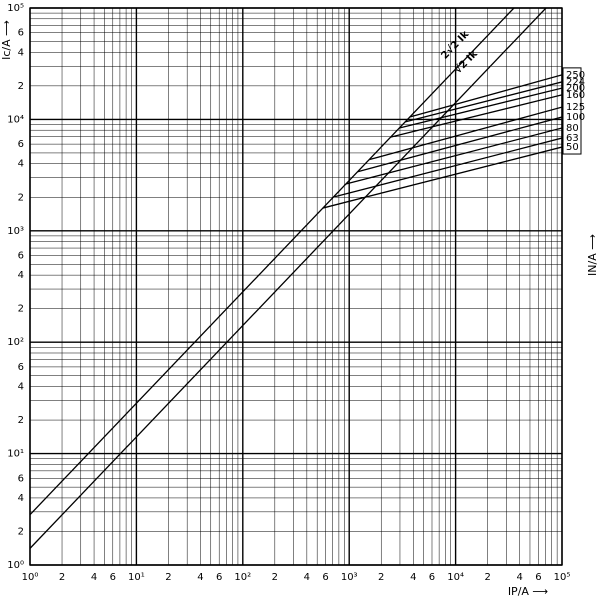 The width and height of the screenshot is (600, 600). What do you see at coordinates (15, 119) in the screenshot?
I see `y-tick-label: 10⁴` at bounding box center [15, 119].